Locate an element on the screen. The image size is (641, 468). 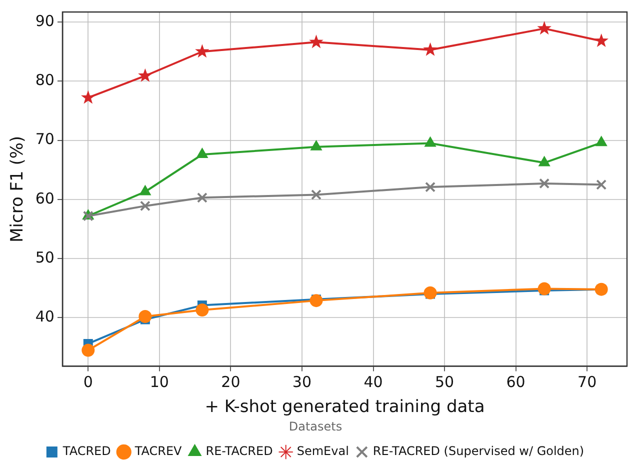
y-tick-label: 60 is located at coordinates (44, 198).